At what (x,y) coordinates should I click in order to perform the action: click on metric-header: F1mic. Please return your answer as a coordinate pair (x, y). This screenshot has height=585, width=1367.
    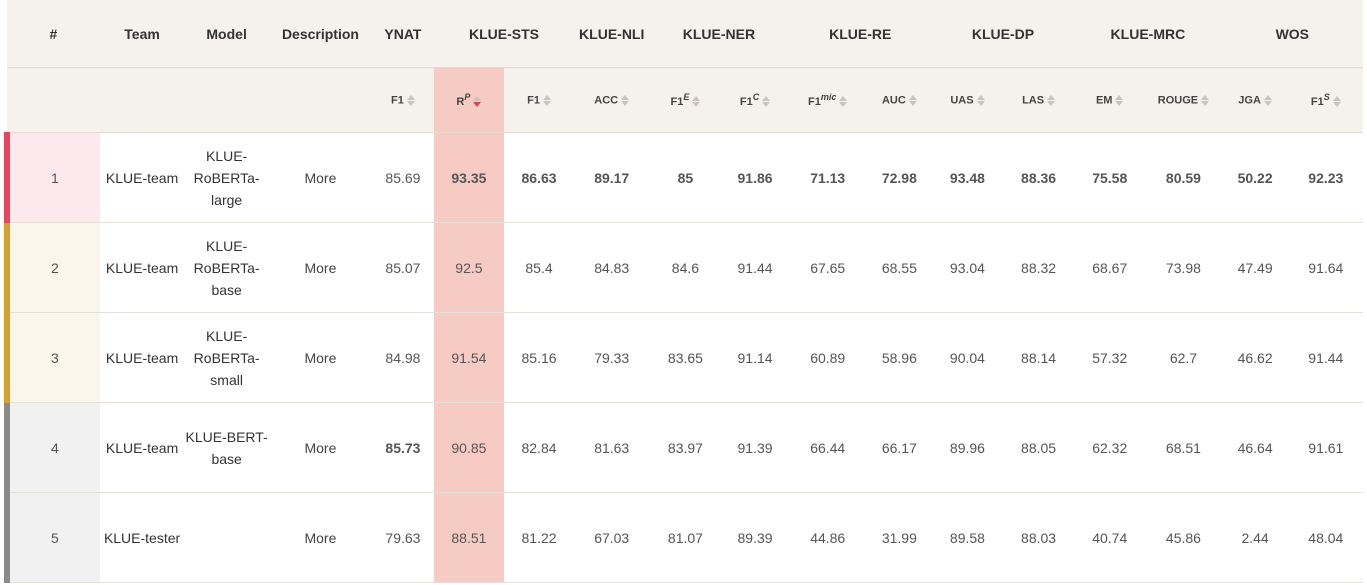
    Looking at the image, I should click on (827, 100).